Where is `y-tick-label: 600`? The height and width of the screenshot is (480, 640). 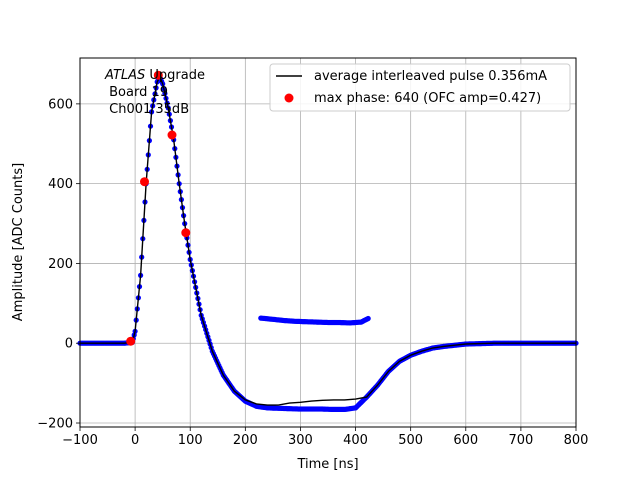
y-tick-label: 600 is located at coordinates (60, 104).